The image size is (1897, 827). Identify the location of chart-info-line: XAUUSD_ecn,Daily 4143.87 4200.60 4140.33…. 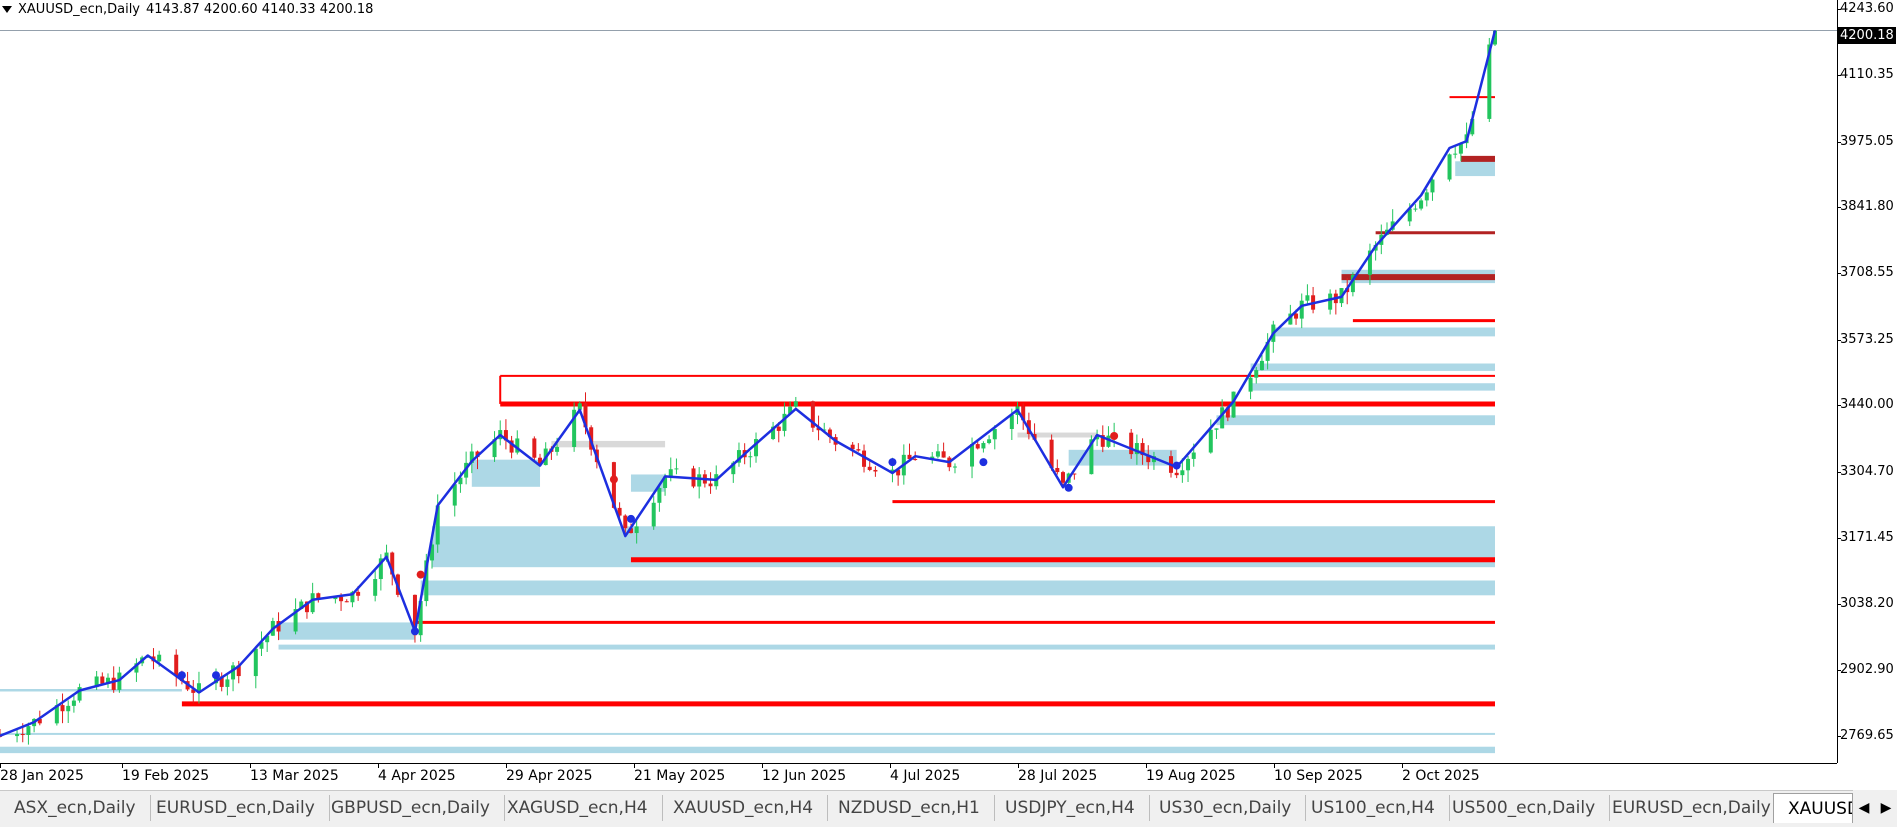
(187, 9).